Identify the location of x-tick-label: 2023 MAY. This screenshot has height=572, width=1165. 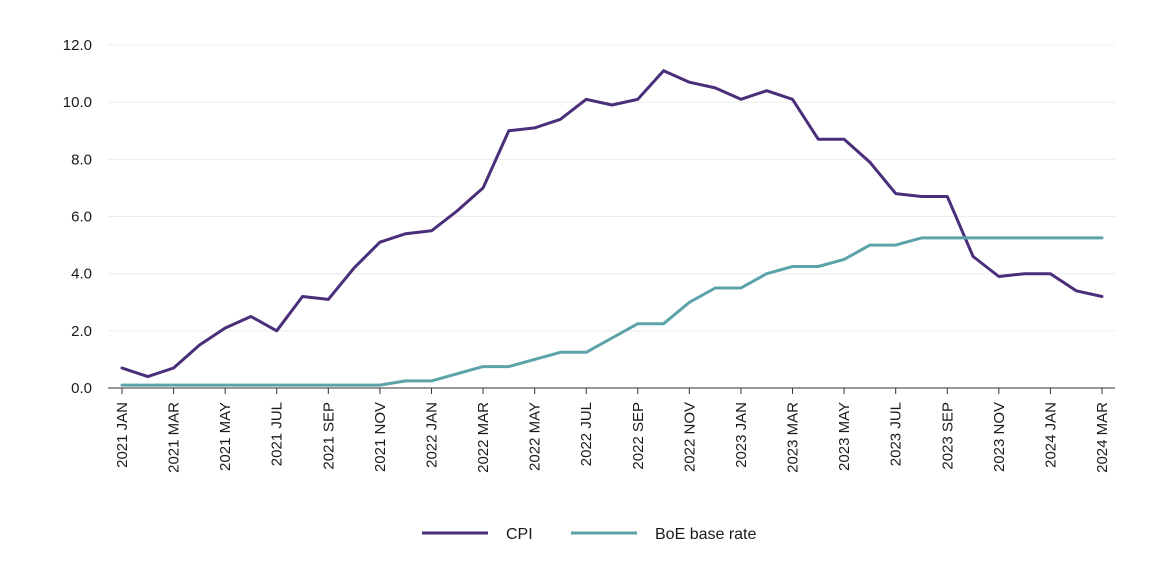
(844, 436).